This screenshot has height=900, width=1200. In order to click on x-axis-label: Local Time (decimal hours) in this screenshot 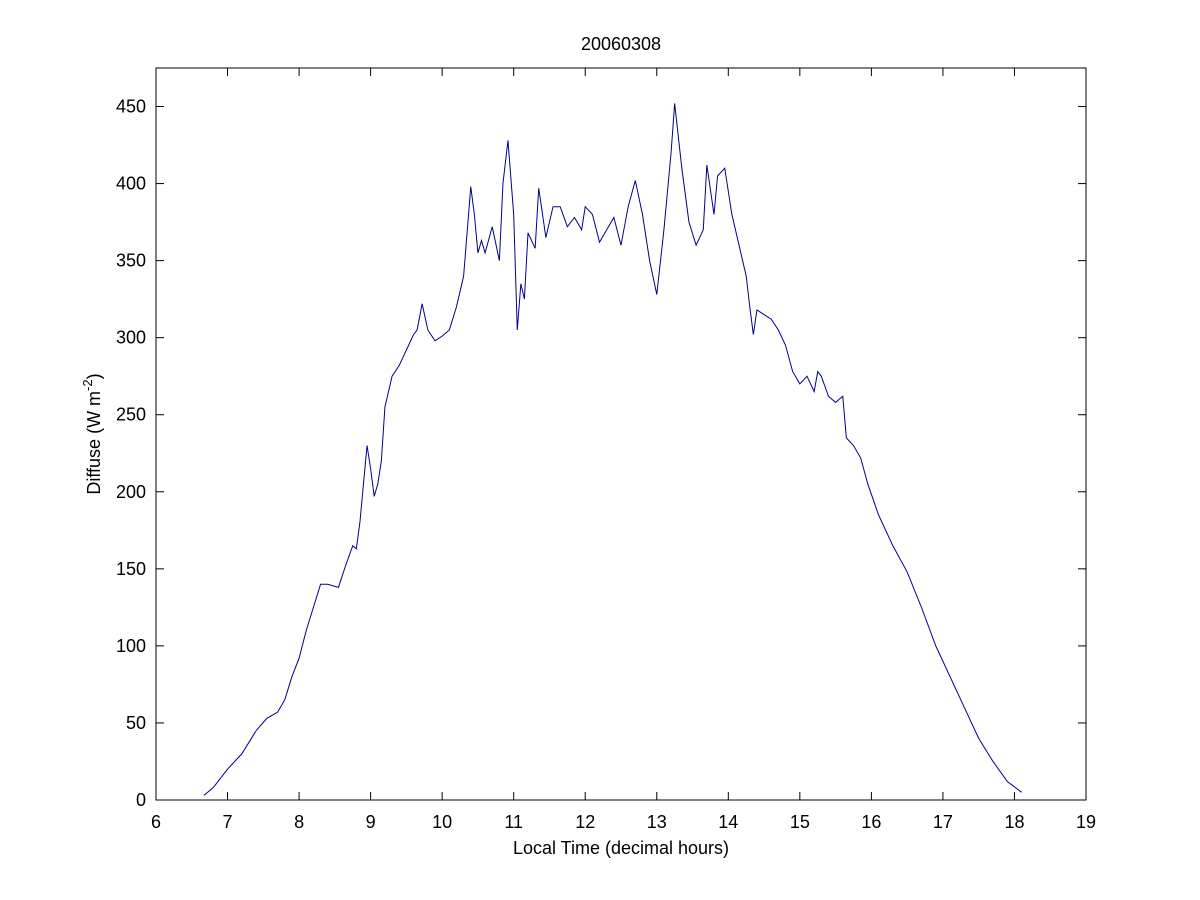, I will do `click(621, 848)`.